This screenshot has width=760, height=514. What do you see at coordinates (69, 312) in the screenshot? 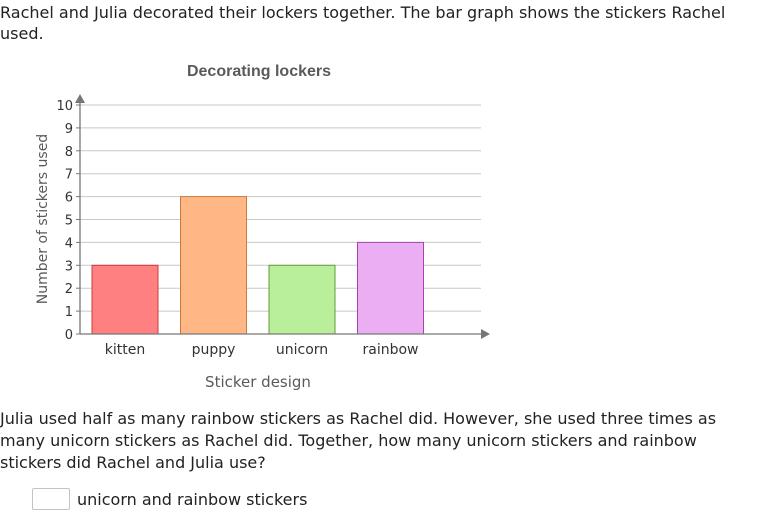
I see `y-tick-label: 1` at bounding box center [69, 312].